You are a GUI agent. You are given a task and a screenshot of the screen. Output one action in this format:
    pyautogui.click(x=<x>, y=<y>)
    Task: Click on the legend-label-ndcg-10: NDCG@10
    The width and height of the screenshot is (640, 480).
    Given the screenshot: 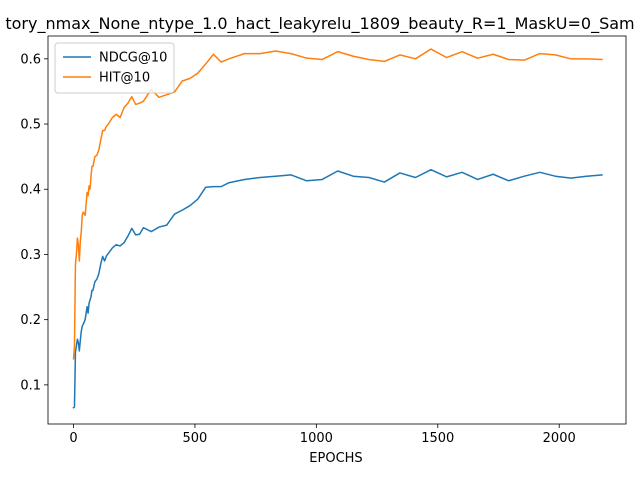 What is the action you would take?
    pyautogui.click(x=133, y=58)
    